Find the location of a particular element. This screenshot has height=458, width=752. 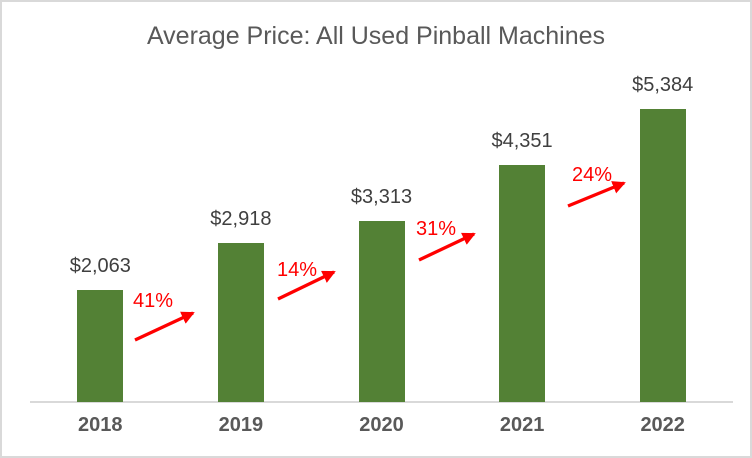

bar-2020 is located at coordinates (381, 311).